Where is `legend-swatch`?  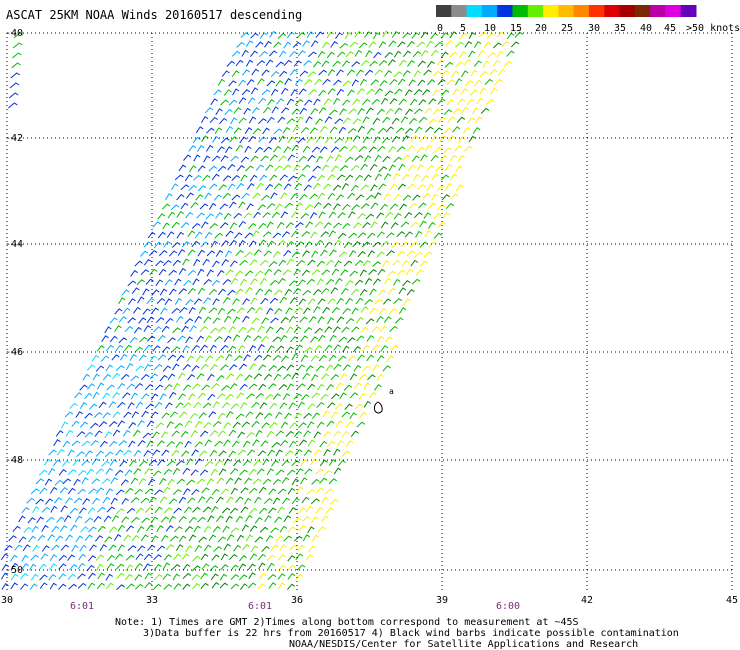 legend-swatch is located at coordinates (642, 11).